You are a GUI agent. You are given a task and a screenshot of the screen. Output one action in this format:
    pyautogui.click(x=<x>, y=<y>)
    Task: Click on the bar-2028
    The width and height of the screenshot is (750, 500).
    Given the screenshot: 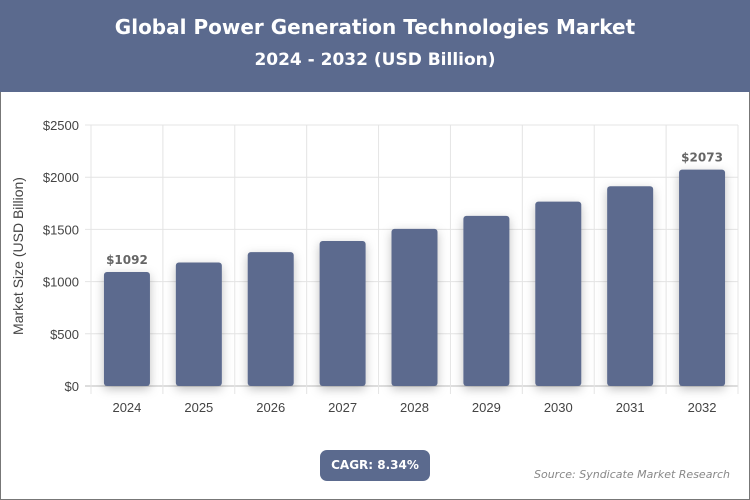 What is the action you would take?
    pyautogui.click(x=414, y=307)
    